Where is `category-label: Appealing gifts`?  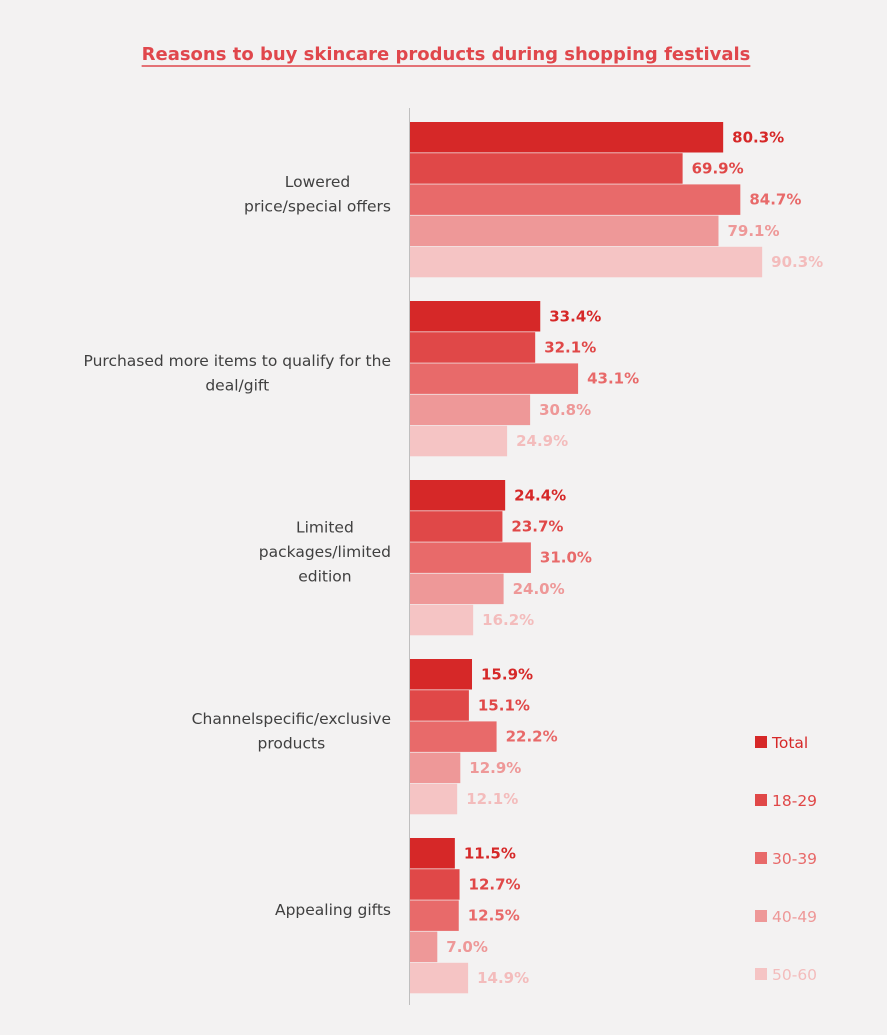
category-label: Appealing gifts is located at coordinates (333, 910).